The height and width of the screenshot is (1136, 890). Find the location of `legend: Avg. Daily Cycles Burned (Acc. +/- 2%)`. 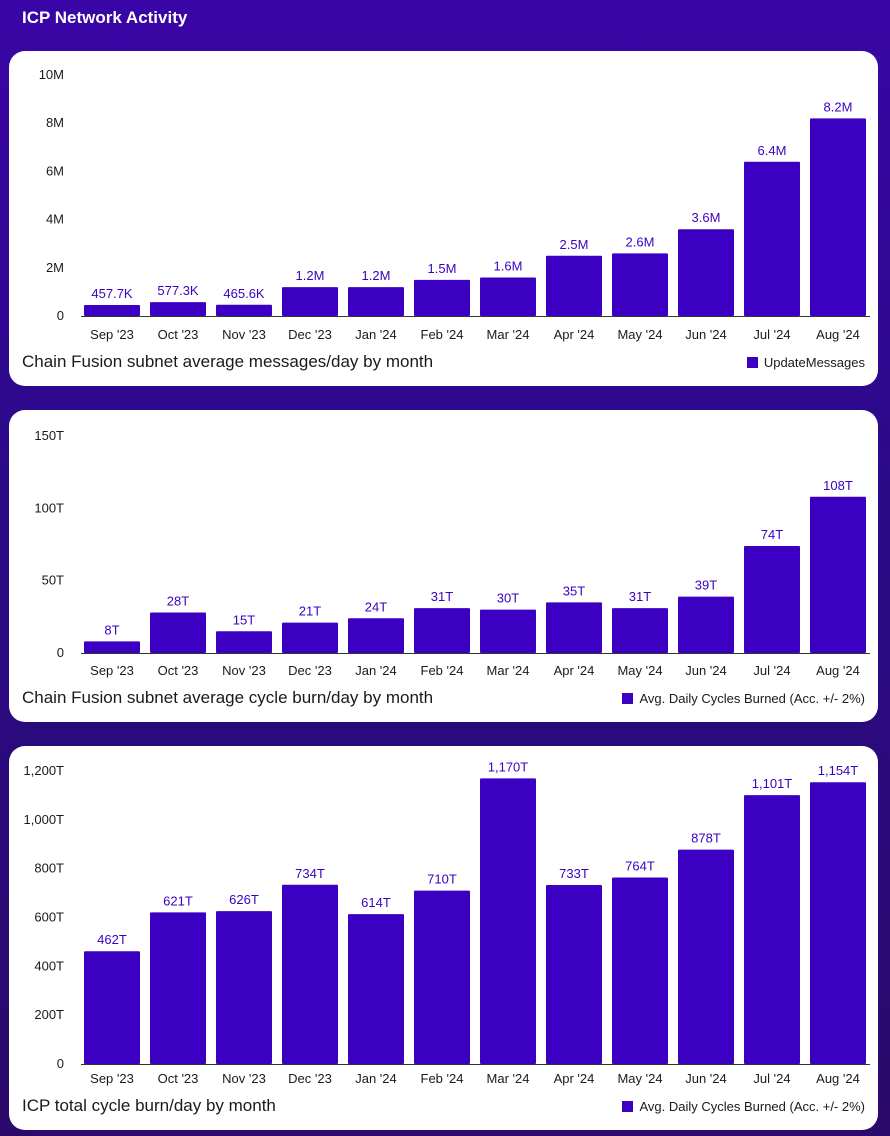

legend: Avg. Daily Cycles Burned (Acc. +/- 2%) is located at coordinates (743, 698).